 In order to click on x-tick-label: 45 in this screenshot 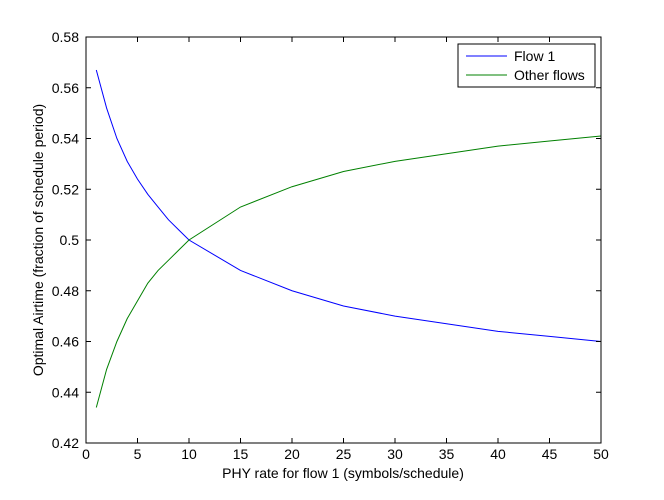, I will do `click(550, 454)`.